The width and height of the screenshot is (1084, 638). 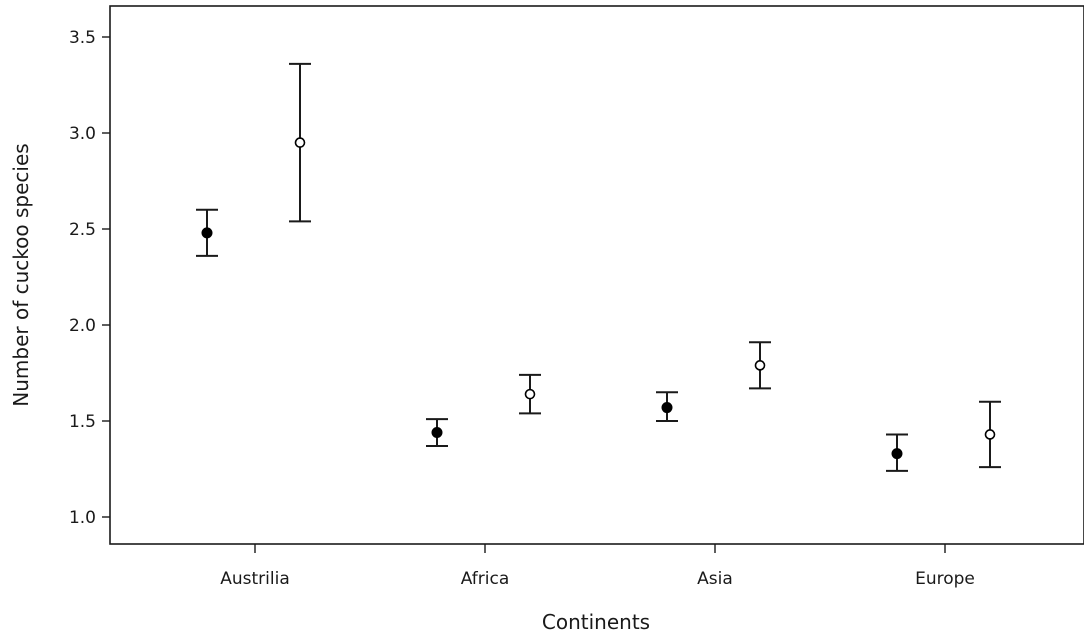 What do you see at coordinates (82, 134) in the screenshot?
I see `y-tick-label: 3.0` at bounding box center [82, 134].